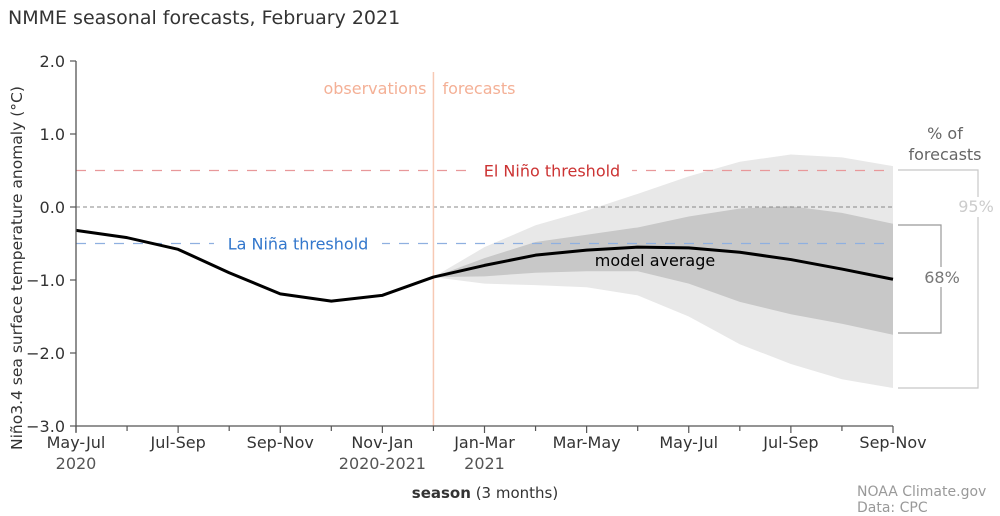 The height and width of the screenshot is (516, 1000). I want to click on x-axis-label: season (3 months), so click(485, 493).